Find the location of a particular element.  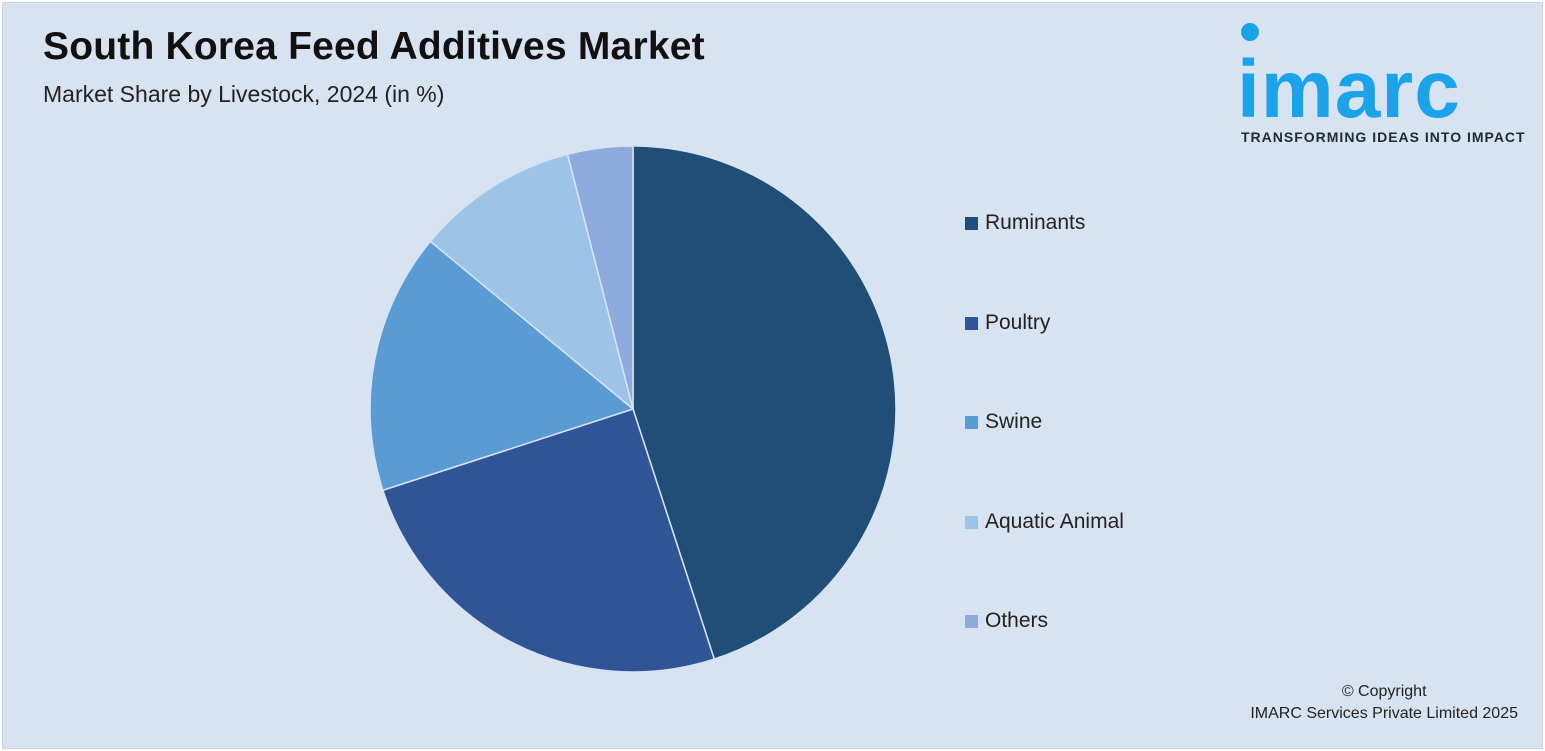

pie-slice-ruminants is located at coordinates (764, 403).